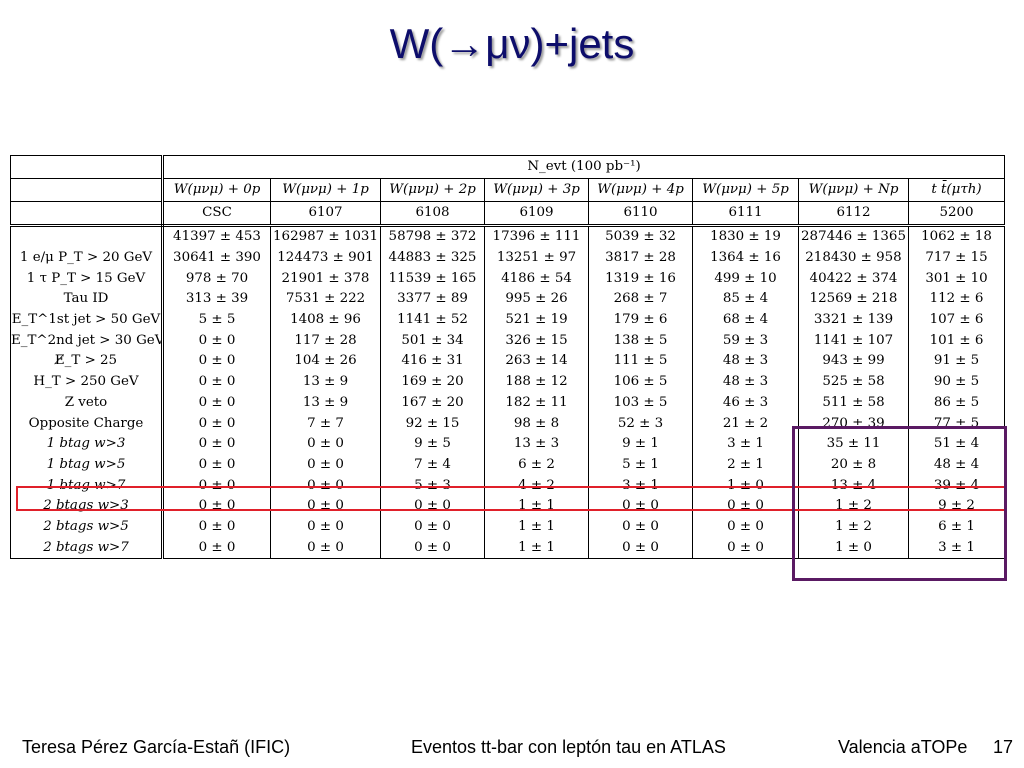 This screenshot has width=1024, height=768. What do you see at coordinates (432, 403) in the screenshot?
I see `table-cell: 167 ± 20` at bounding box center [432, 403].